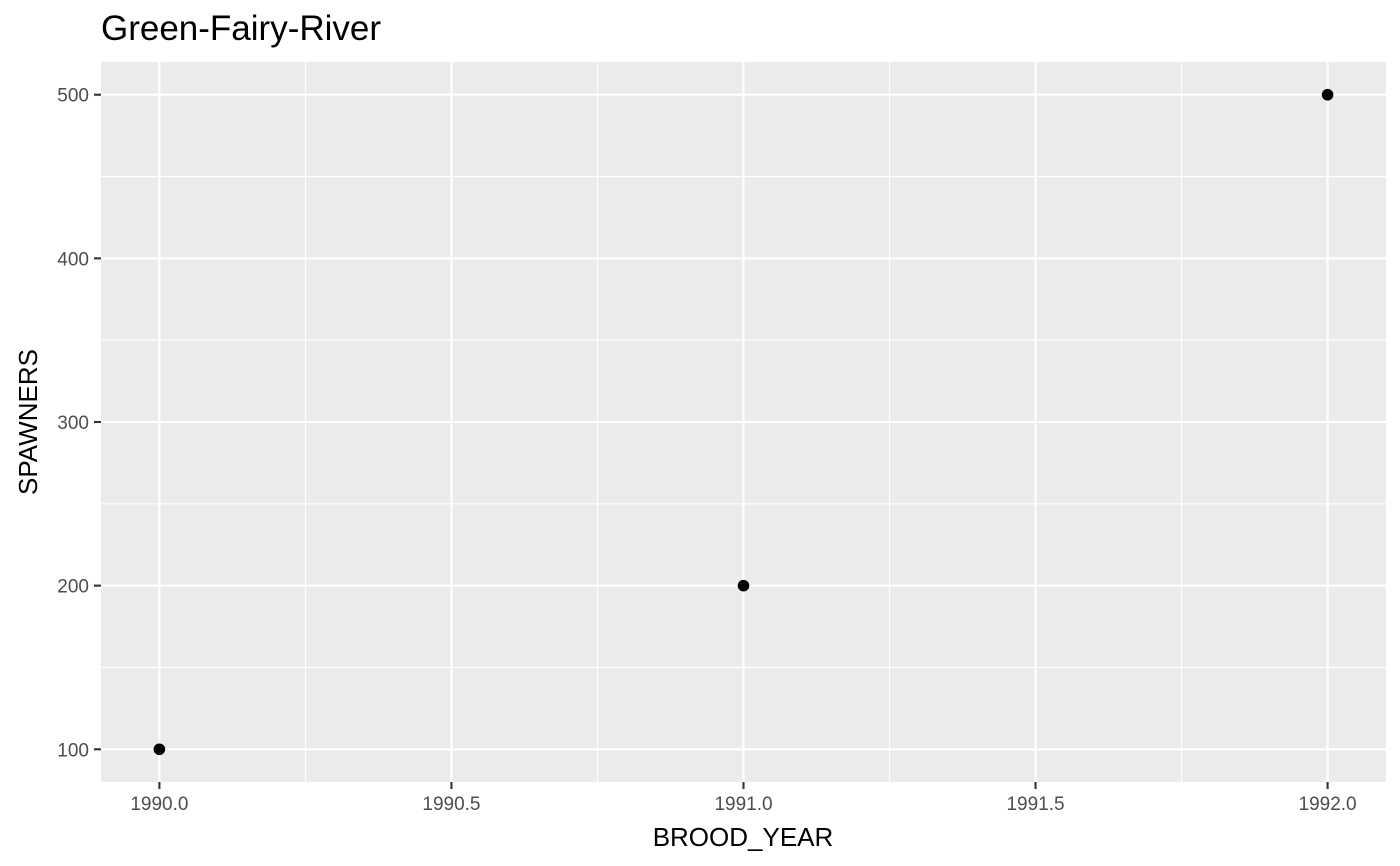  I want to click on y-tick-label: 300, so click(73, 423).